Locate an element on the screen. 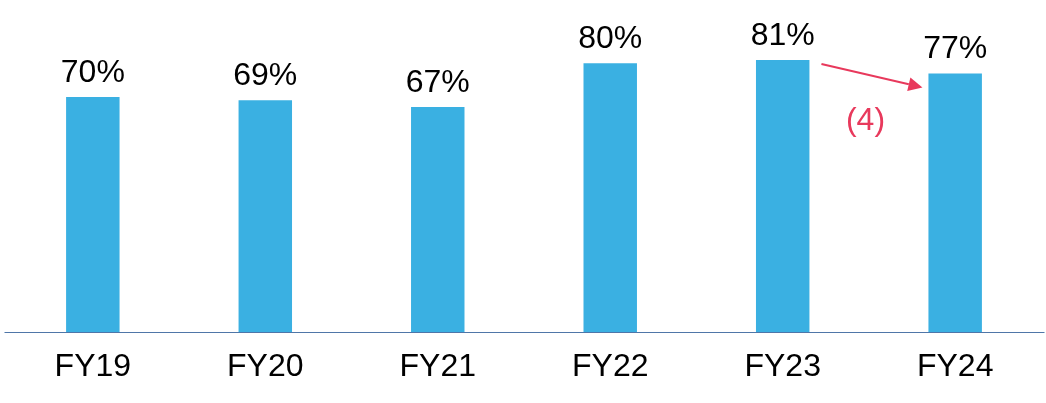 This screenshot has height=403, width=1046. data-label: 80% is located at coordinates (610, 37).